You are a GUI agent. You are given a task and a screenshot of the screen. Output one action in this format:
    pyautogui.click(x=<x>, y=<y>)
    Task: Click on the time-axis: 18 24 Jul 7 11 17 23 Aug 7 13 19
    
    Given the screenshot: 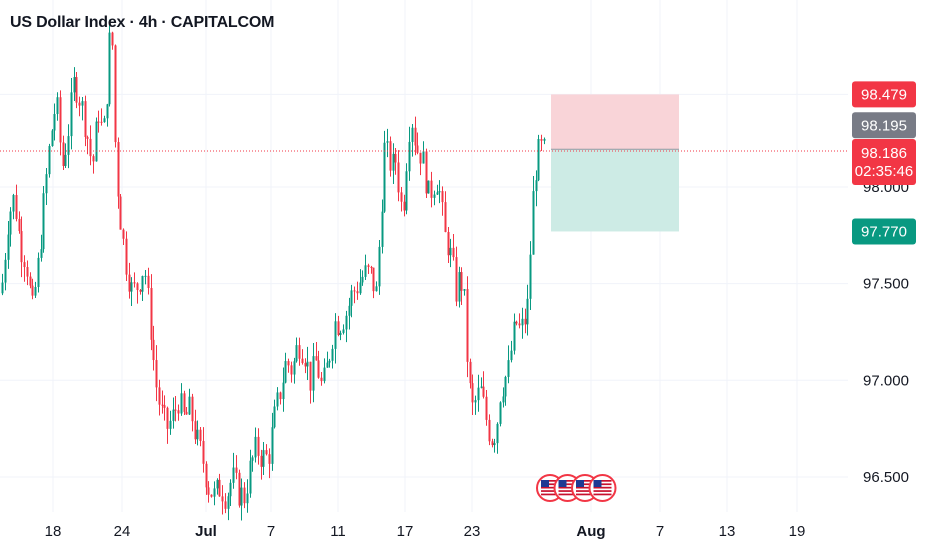 What is the action you would take?
    pyautogui.click(x=425, y=531)
    